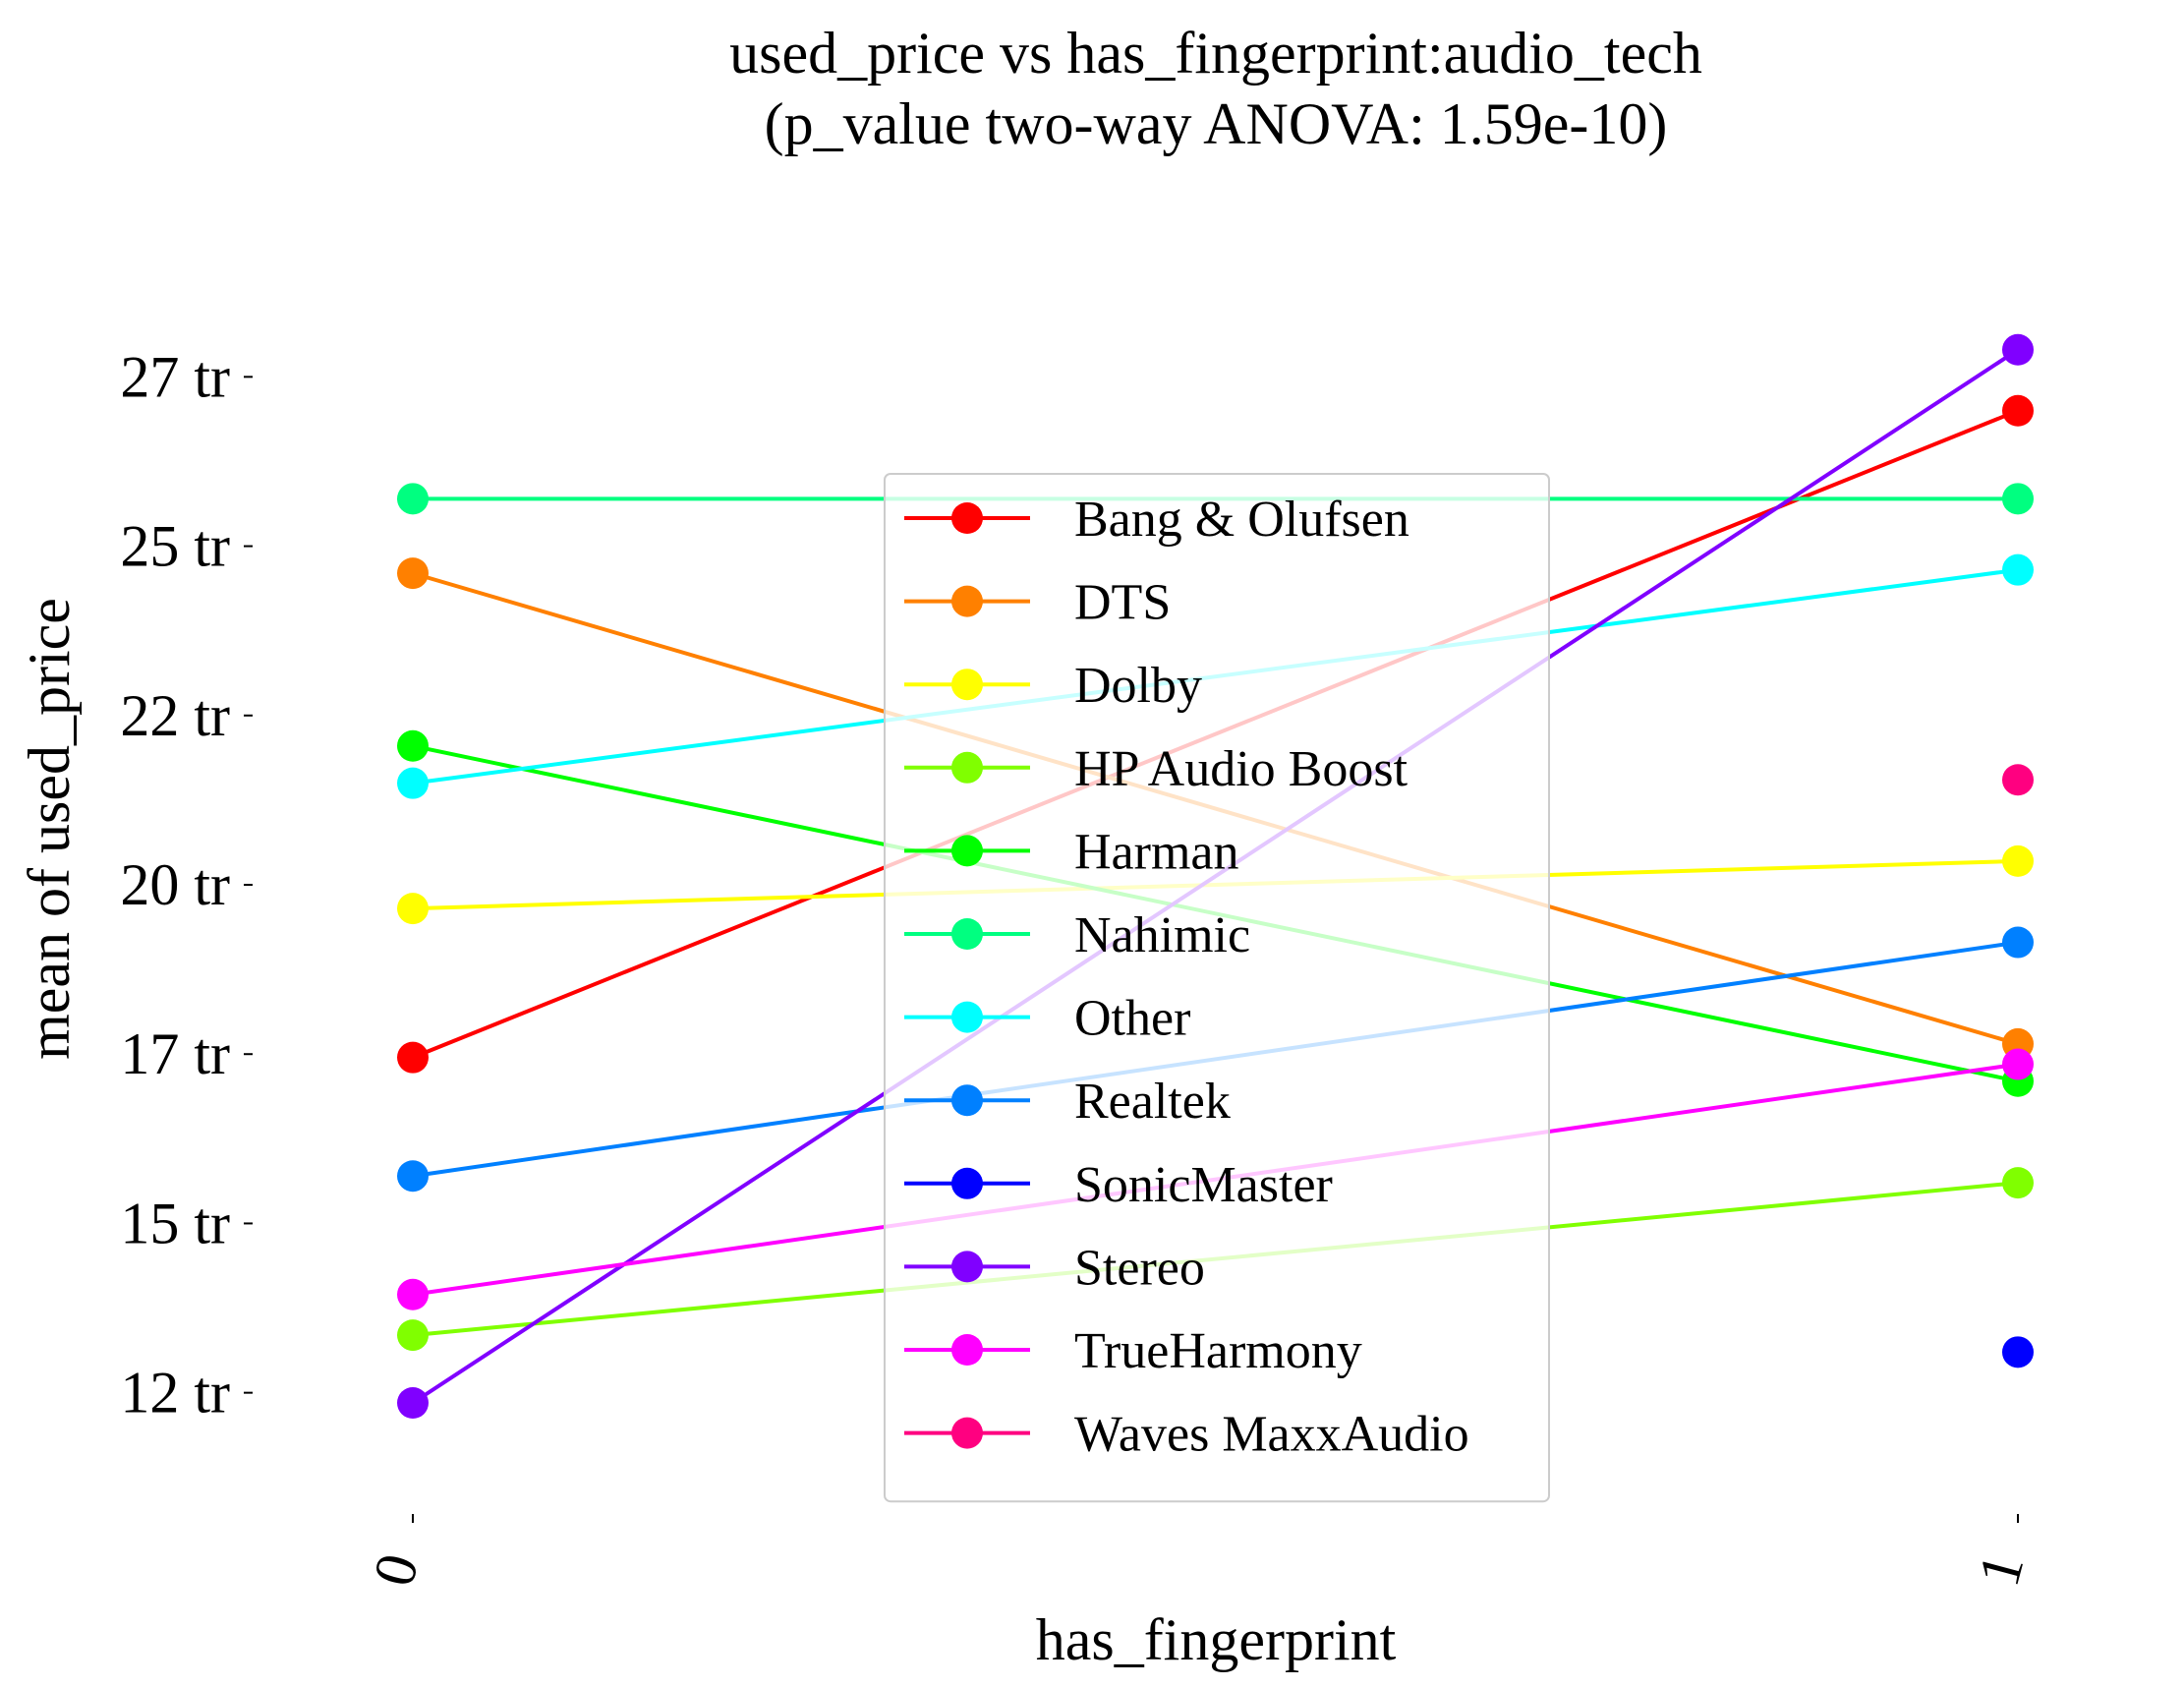 The width and height of the screenshot is (2184, 1688). What do you see at coordinates (1053, 686) in the screenshot?
I see `legend-item: Dolby` at bounding box center [1053, 686].